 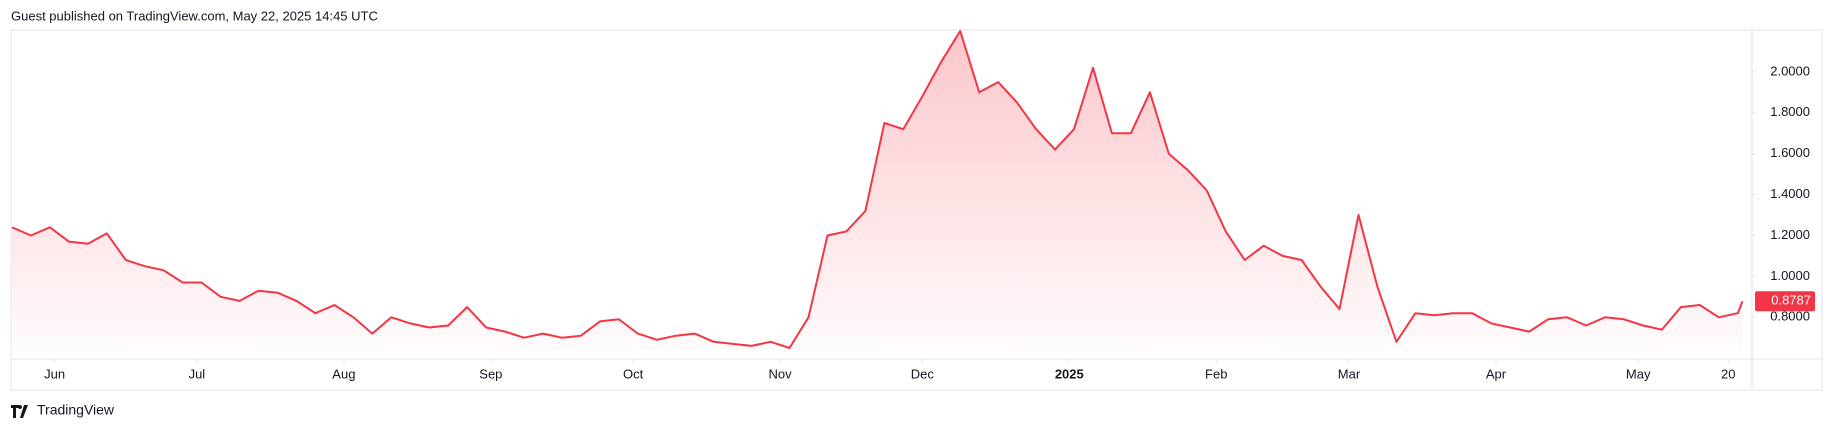 I want to click on x-tick-label: 20, so click(x=1728, y=373).